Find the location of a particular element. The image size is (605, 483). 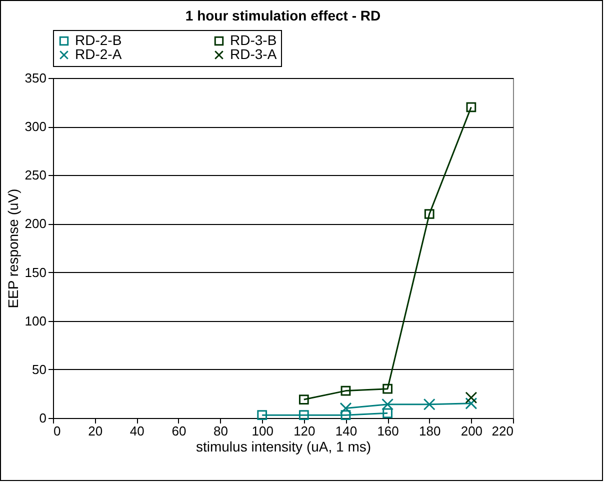

legend-label: RD-2-B is located at coordinates (98, 40).